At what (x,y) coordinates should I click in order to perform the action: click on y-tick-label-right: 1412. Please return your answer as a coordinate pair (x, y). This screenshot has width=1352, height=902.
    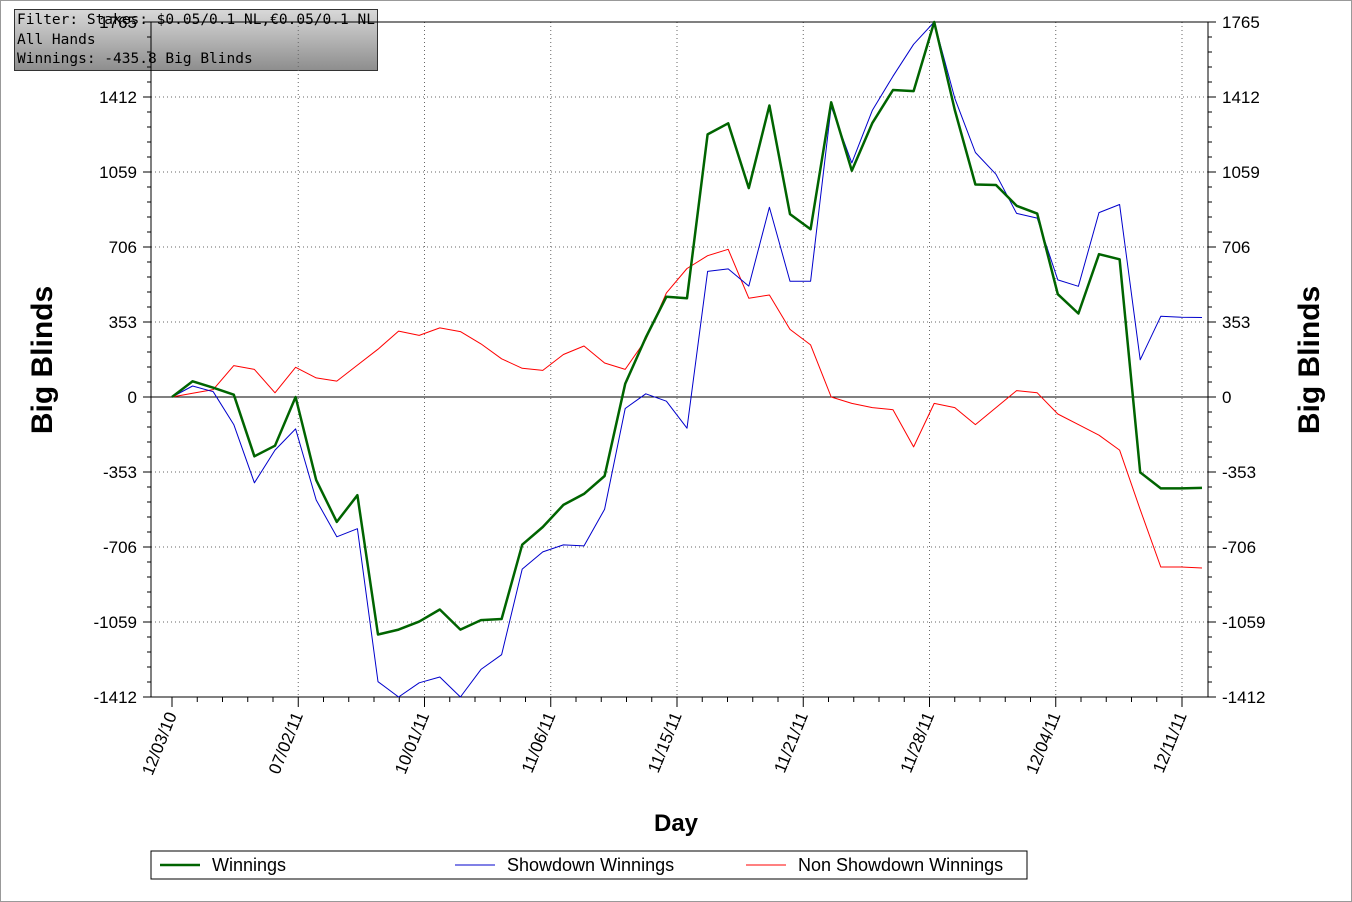
    Looking at the image, I should click on (1241, 97).